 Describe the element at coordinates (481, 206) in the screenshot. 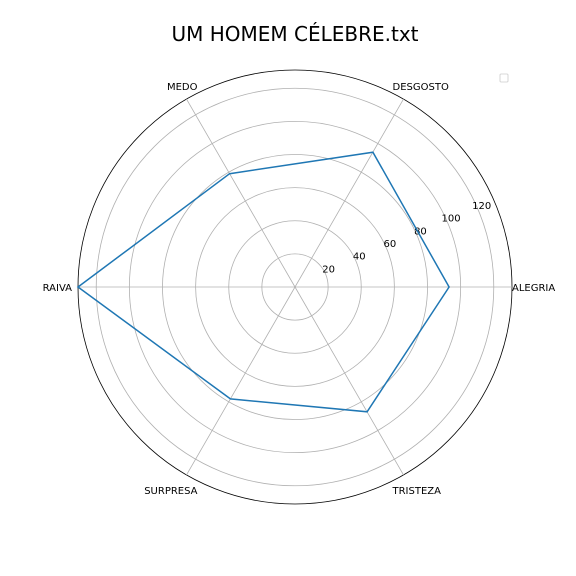

I see `radial-tick-label: 120` at that location.